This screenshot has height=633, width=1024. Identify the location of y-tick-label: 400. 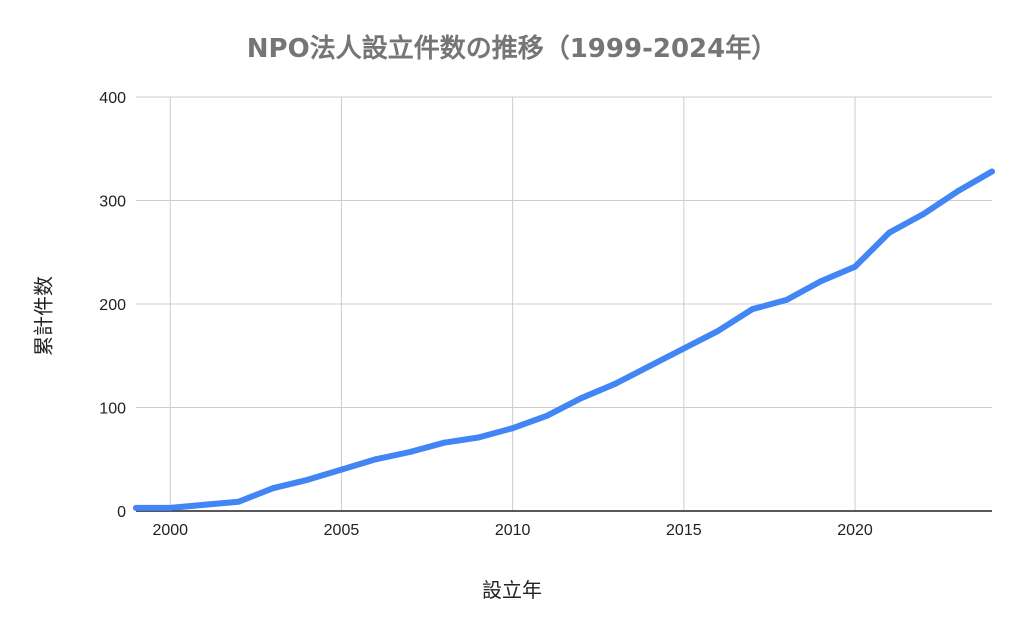
(112, 98).